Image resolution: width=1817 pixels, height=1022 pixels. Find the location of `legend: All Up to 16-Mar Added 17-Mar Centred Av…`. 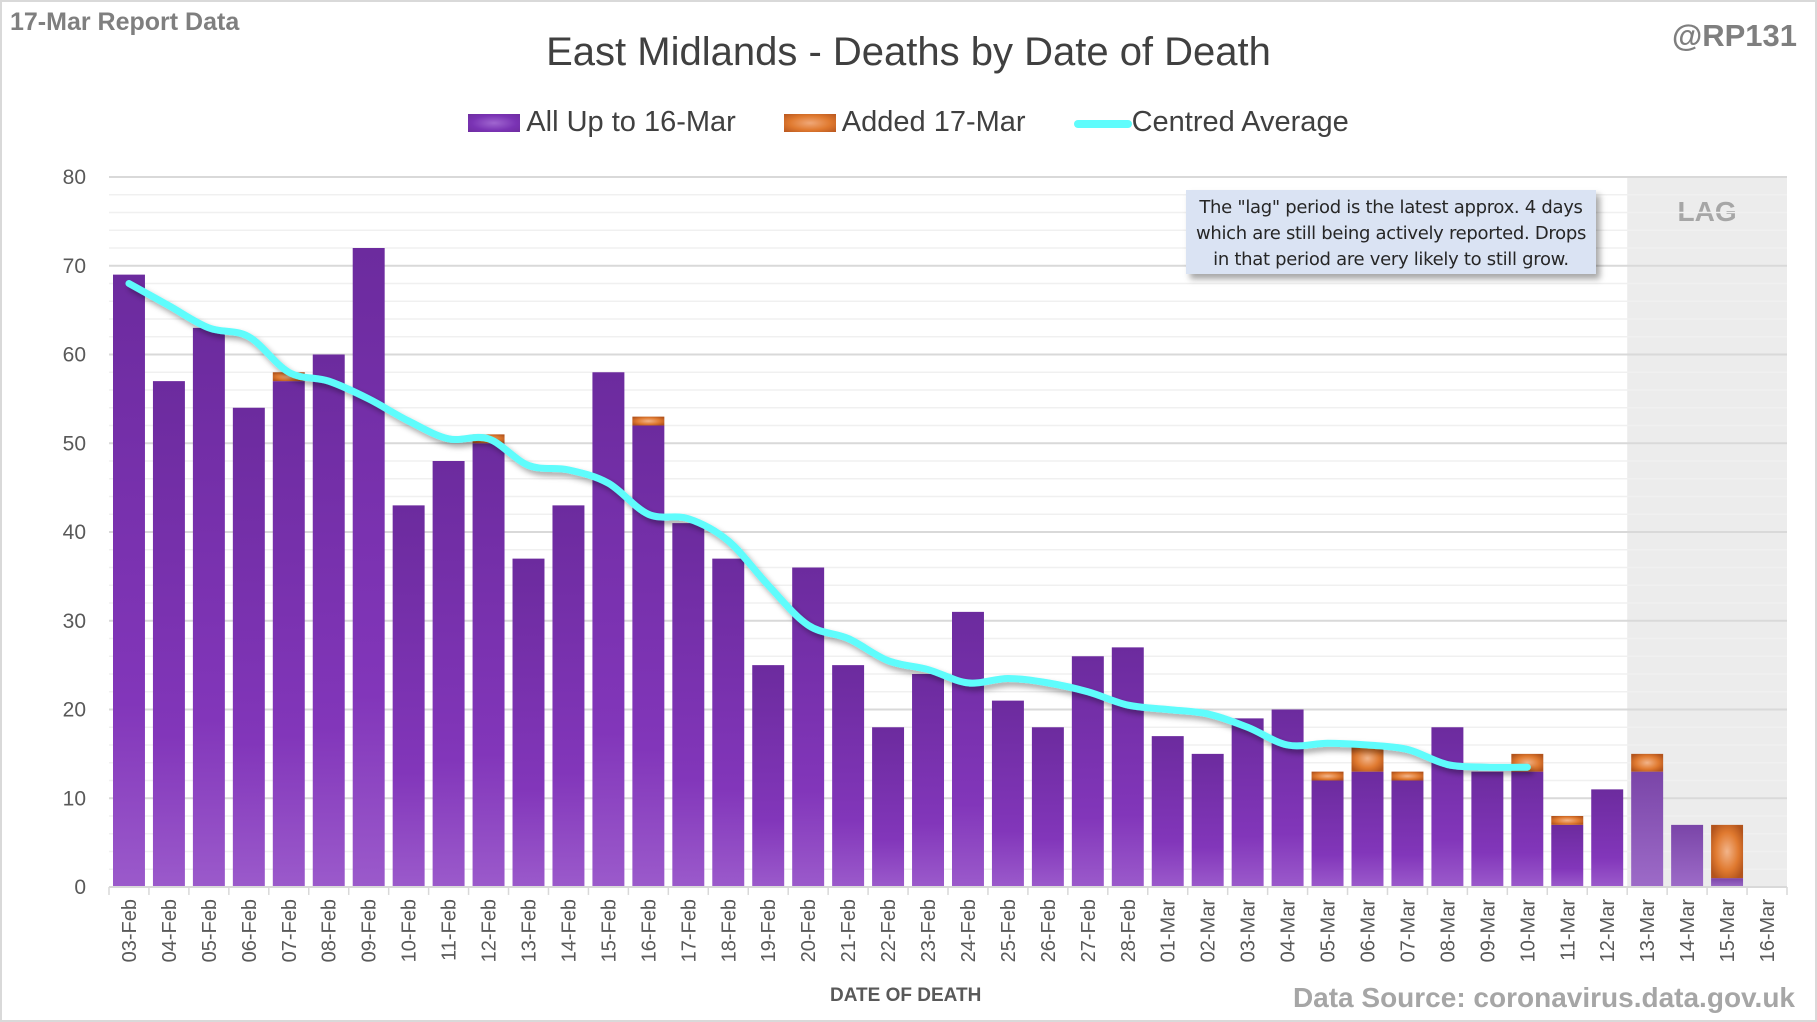

legend: All Up to 16-Mar Added 17-Mar Centred Av… is located at coordinates (908, 122).